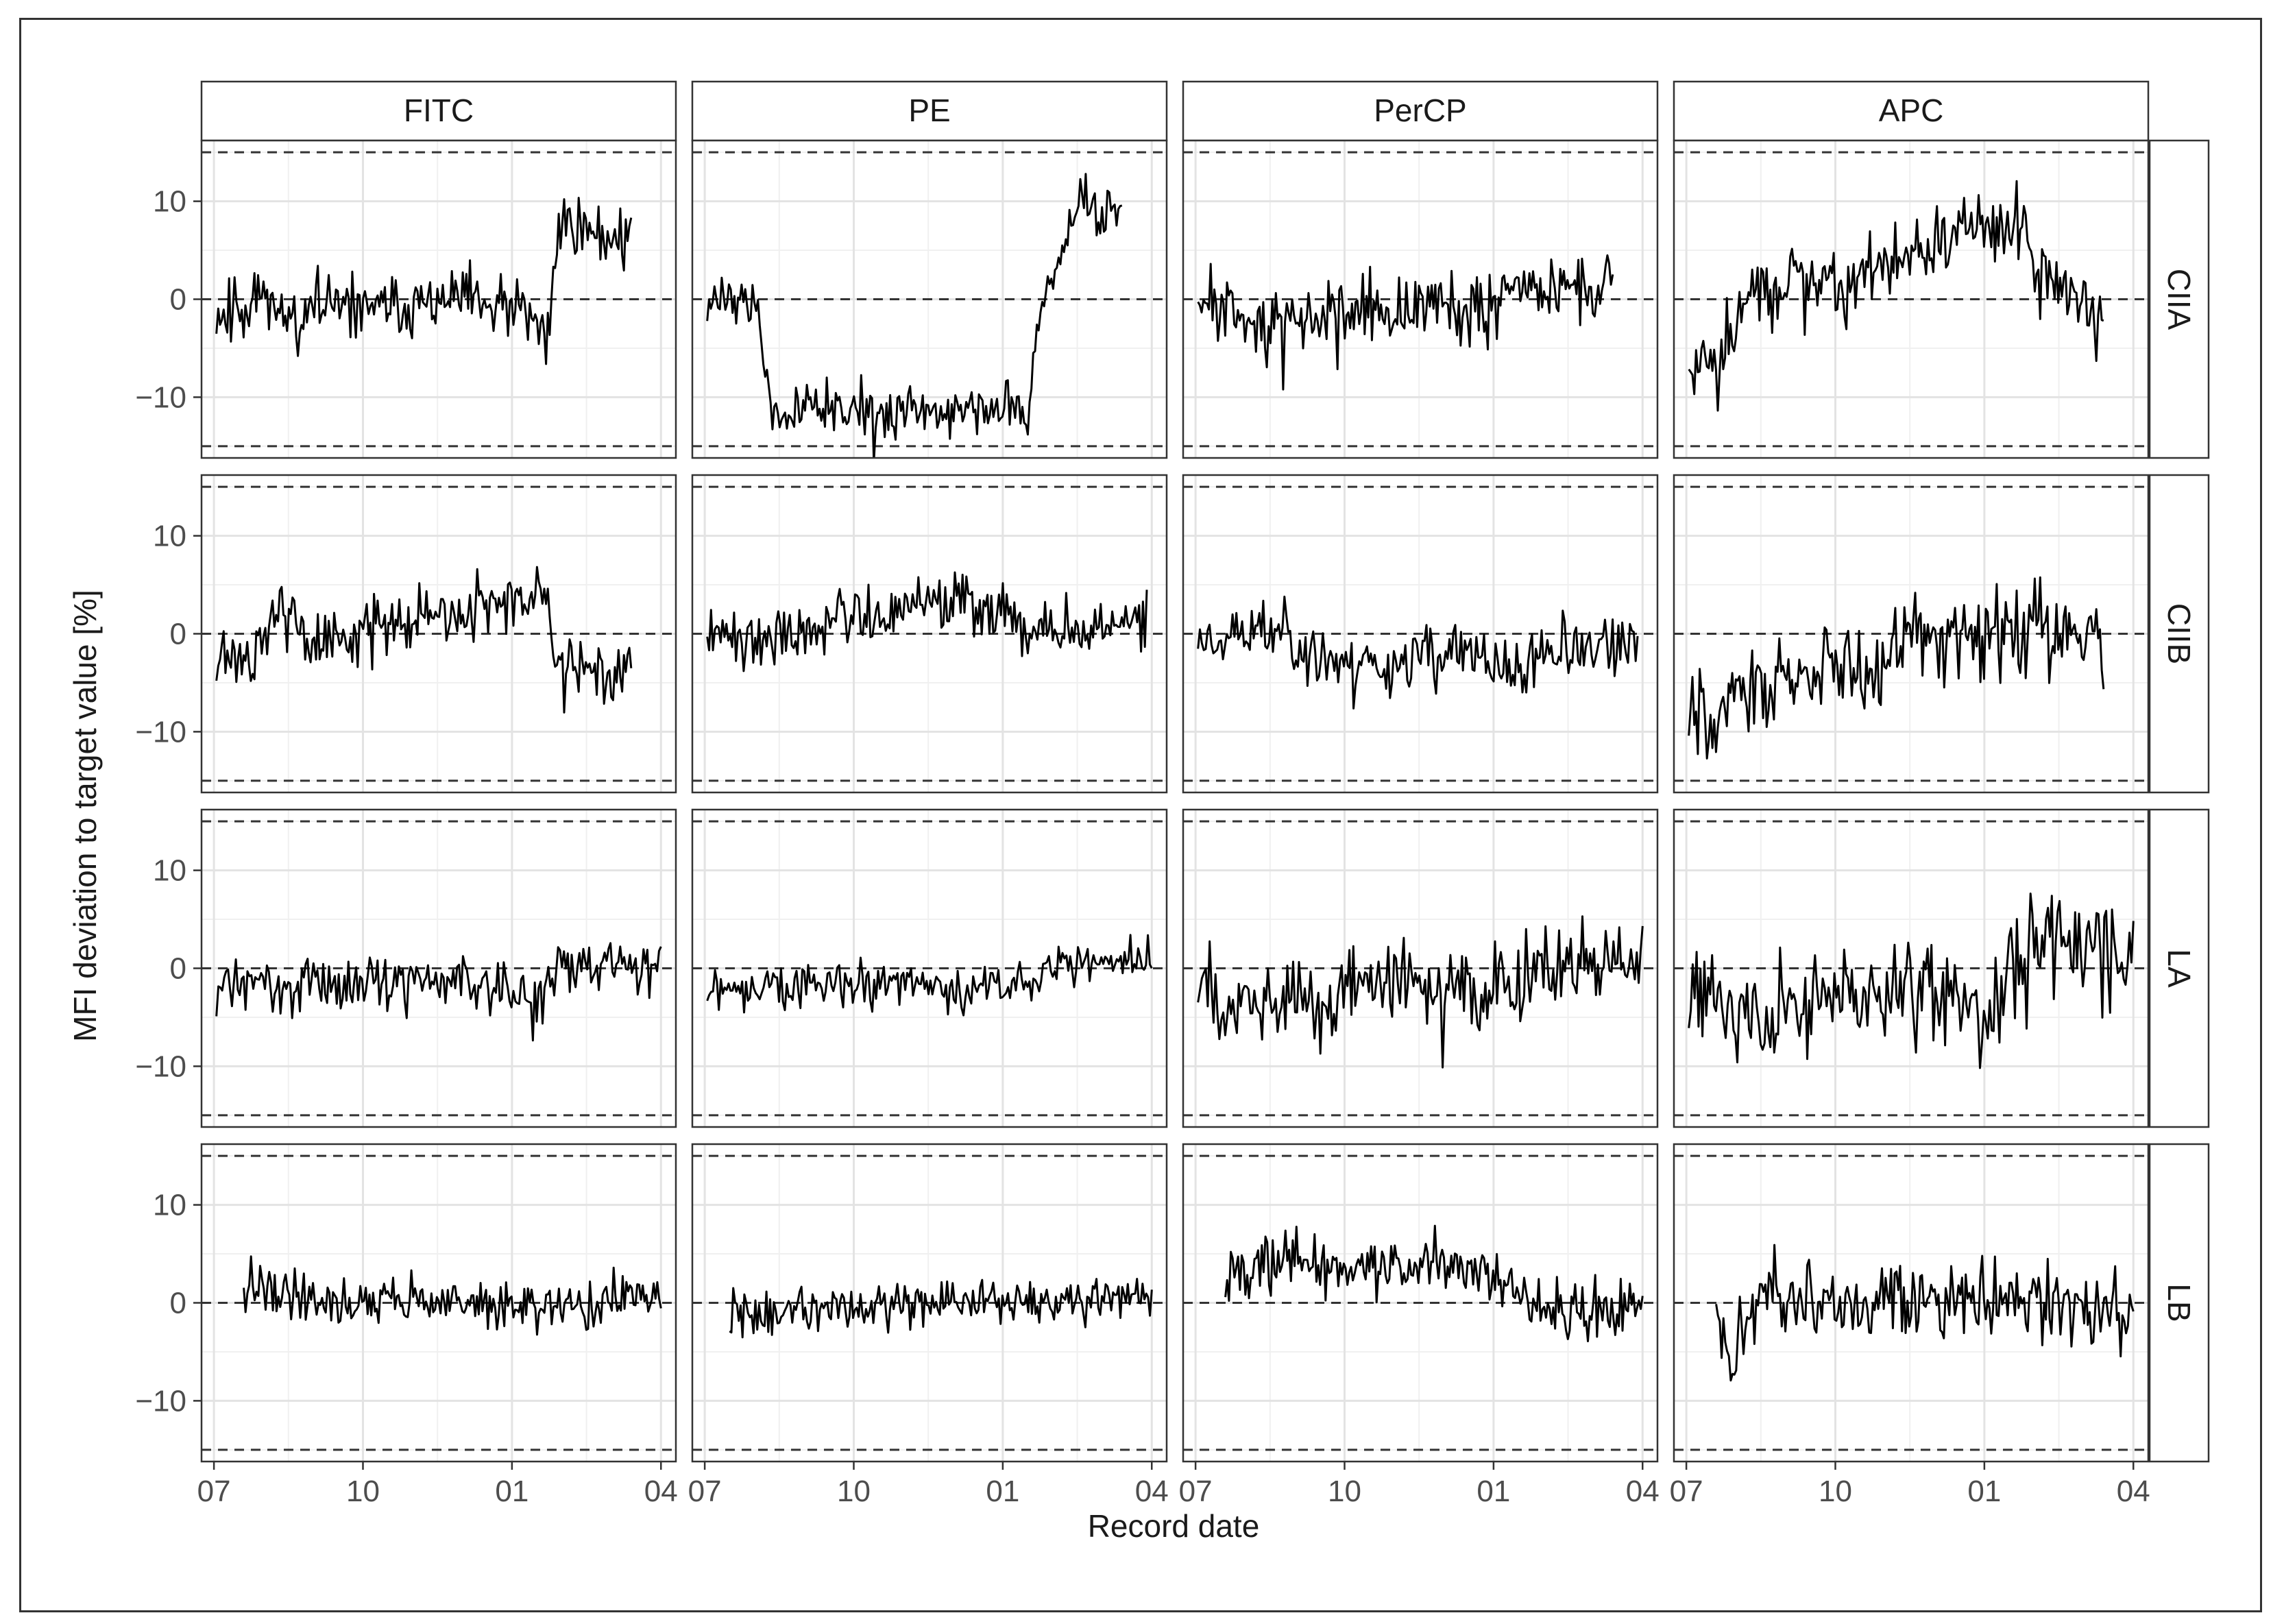 This screenshot has height=1624, width=2284. What do you see at coordinates (1174, 1526) in the screenshot?
I see `x-axis-label: Record date` at bounding box center [1174, 1526].